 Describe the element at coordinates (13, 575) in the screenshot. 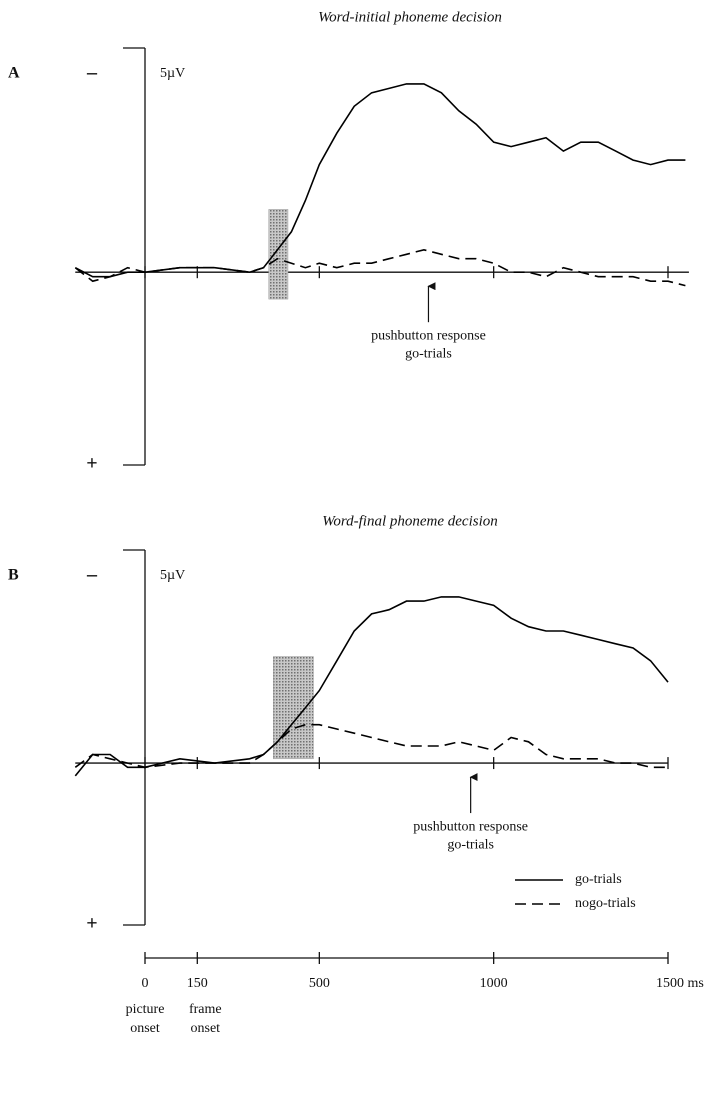

I see `panel-label: B` at that location.